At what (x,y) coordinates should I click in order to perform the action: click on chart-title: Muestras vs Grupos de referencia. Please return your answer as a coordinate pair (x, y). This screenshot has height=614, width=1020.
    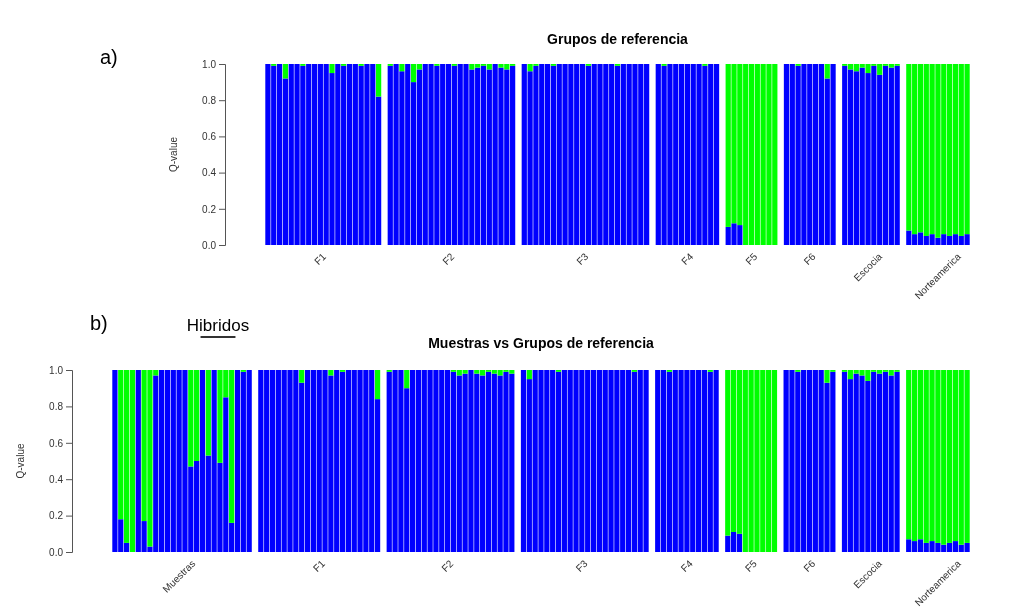
    Looking at the image, I should click on (541, 343).